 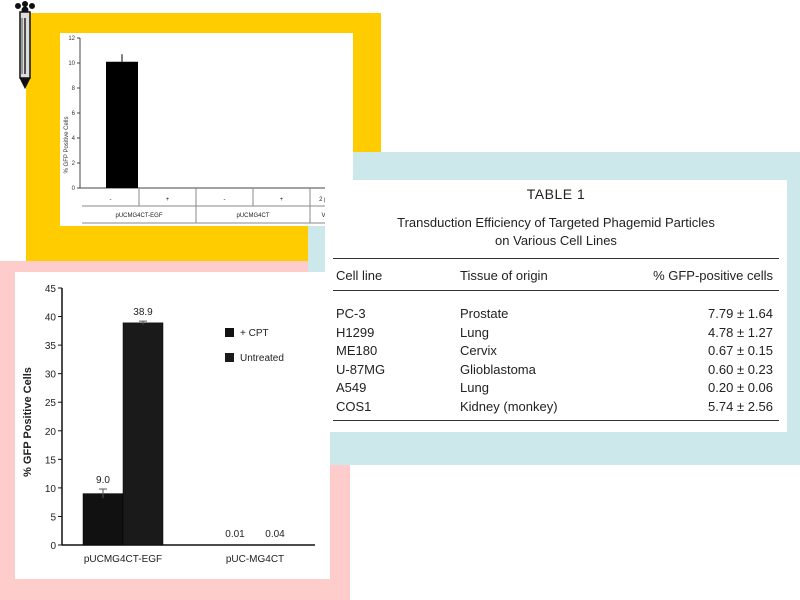 What do you see at coordinates (262, 358) in the screenshot?
I see `legend-entry: Untreated` at bounding box center [262, 358].